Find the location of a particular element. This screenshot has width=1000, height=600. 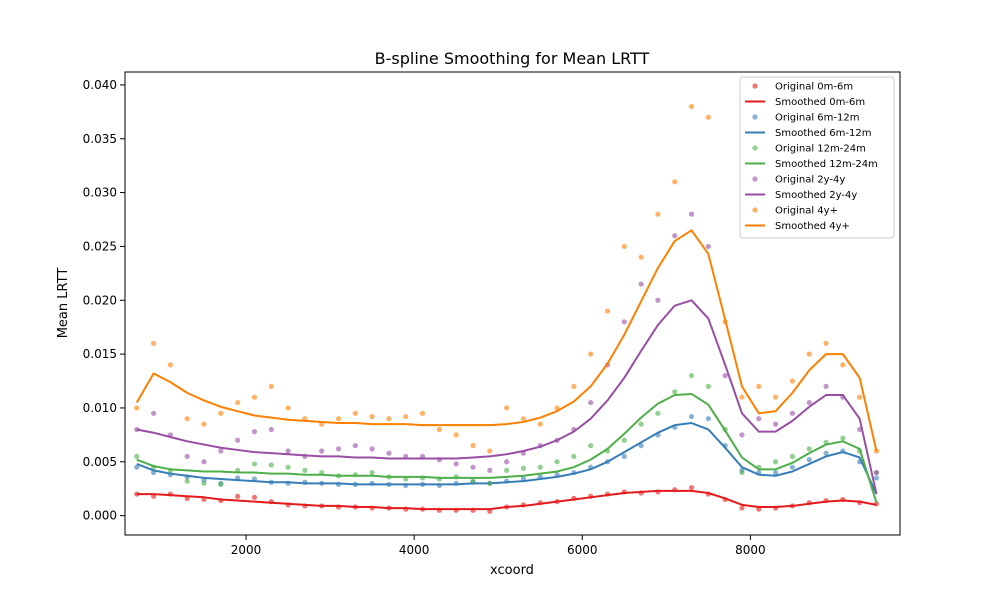

series-smoothed-6m-12m is located at coordinates (507, 458).